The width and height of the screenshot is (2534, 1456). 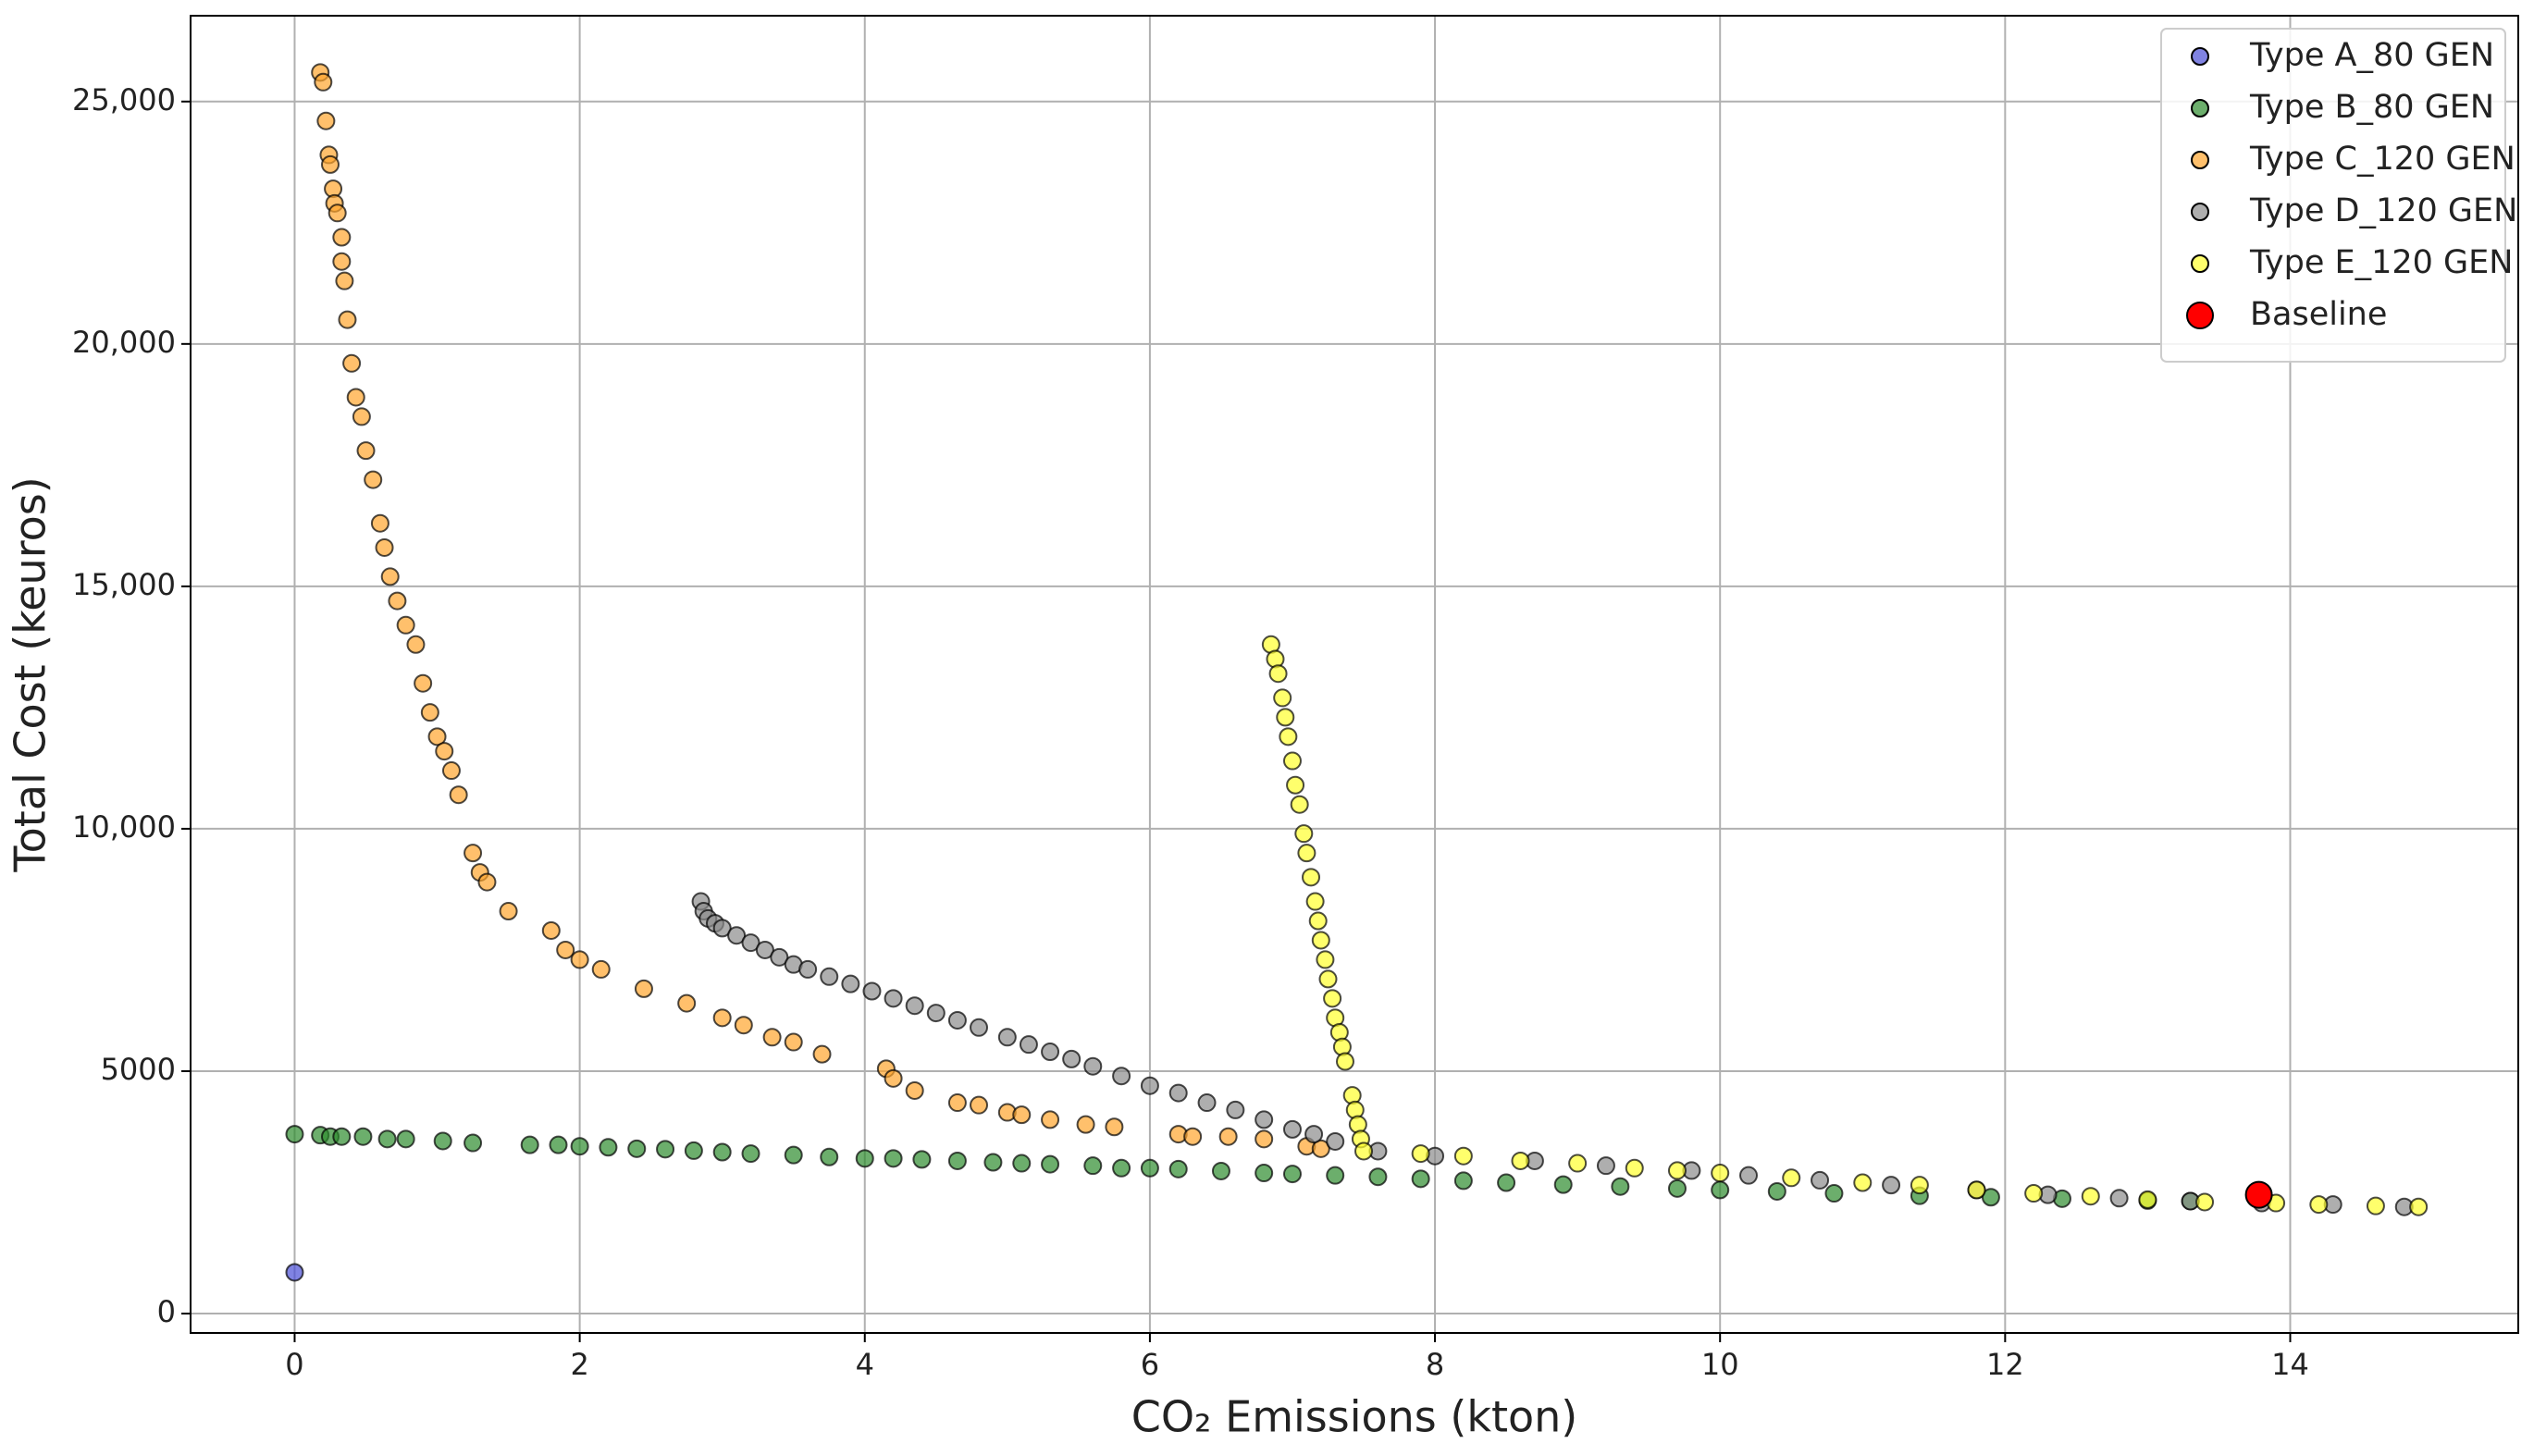 What do you see at coordinates (2258, 1194) in the screenshot?
I see `baseline-point` at bounding box center [2258, 1194].